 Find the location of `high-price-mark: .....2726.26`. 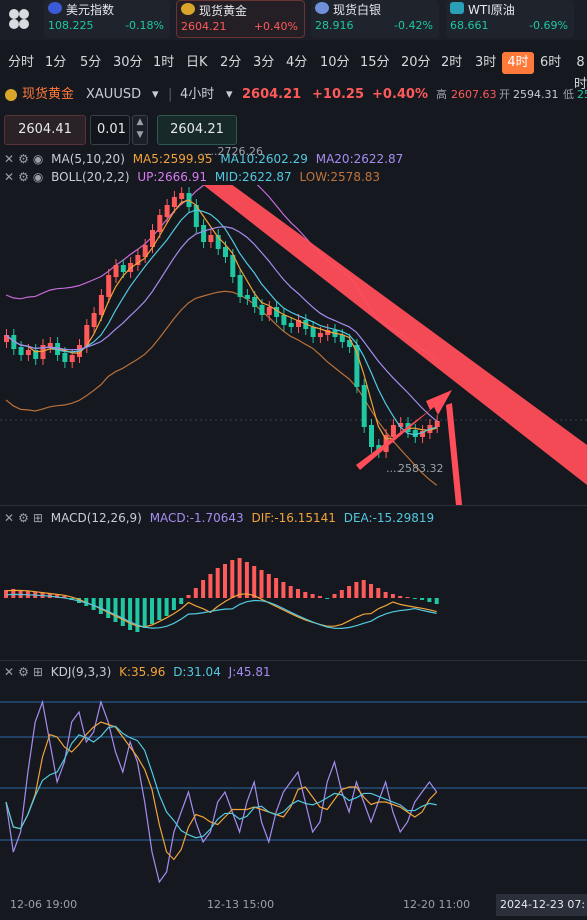

high-price-mark: .....2726.26 is located at coordinates (231, 151).